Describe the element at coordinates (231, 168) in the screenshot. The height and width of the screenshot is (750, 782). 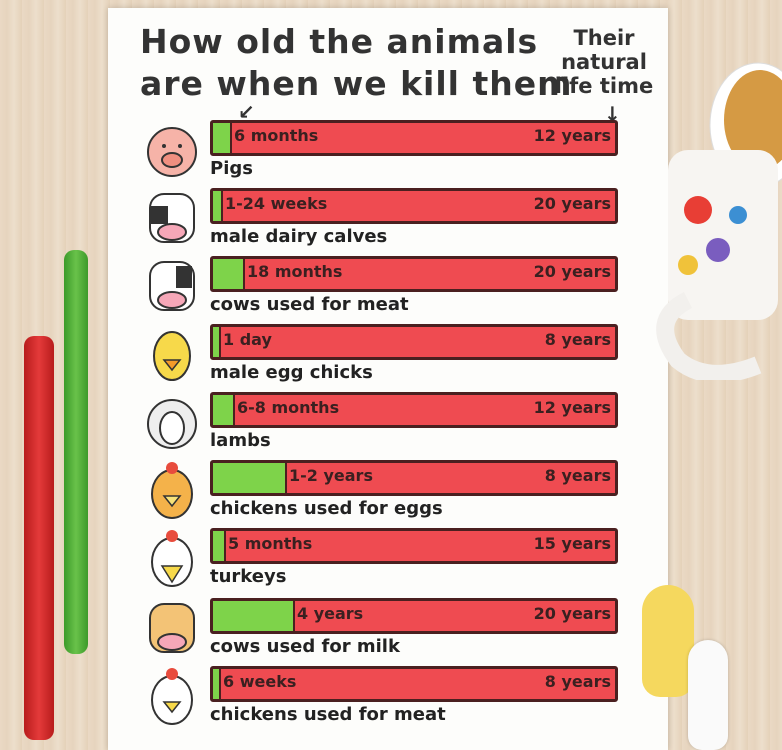
I see `animal-category-label: Pigs` at that location.